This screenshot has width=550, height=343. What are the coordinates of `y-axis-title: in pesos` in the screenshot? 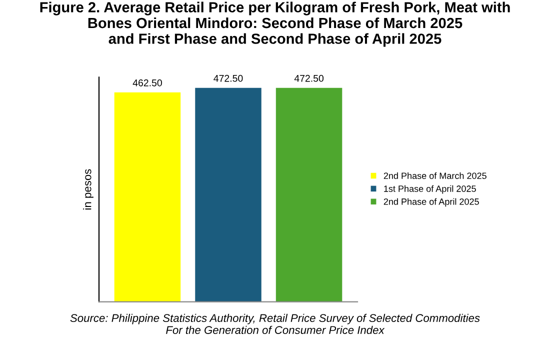 It's located at (88, 189).